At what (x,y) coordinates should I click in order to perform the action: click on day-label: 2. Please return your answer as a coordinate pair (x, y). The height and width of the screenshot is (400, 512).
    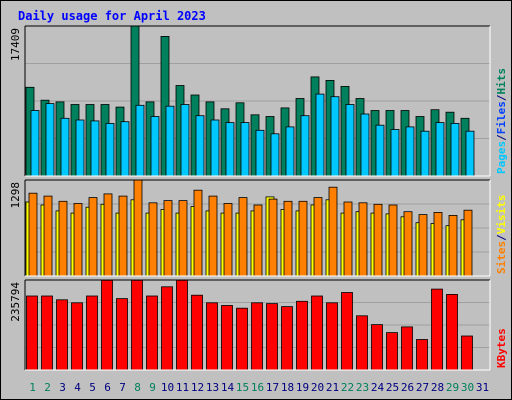
    Looking at the image, I should click on (47, 387).